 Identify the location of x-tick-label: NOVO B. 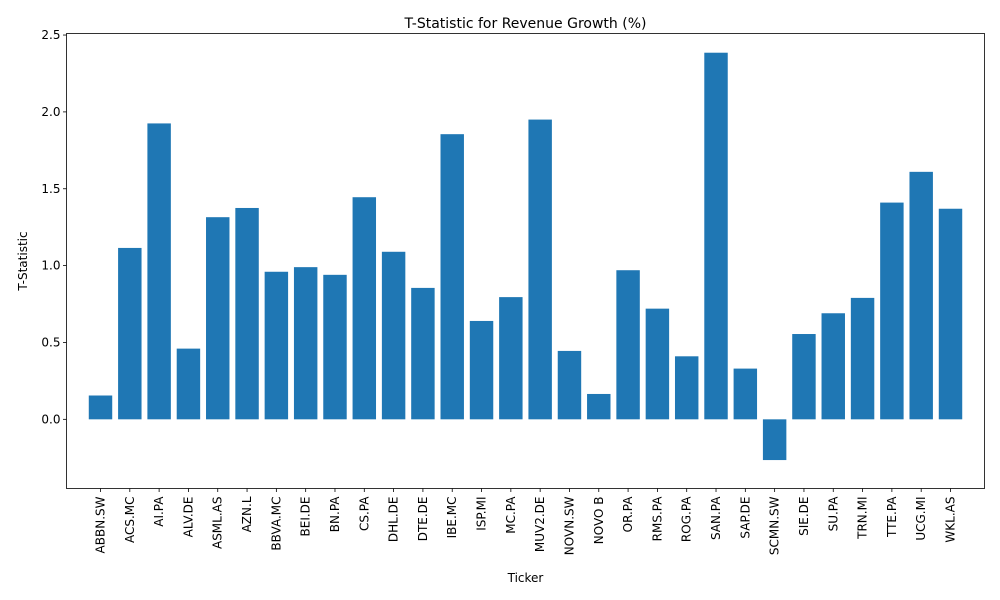
(599, 521).